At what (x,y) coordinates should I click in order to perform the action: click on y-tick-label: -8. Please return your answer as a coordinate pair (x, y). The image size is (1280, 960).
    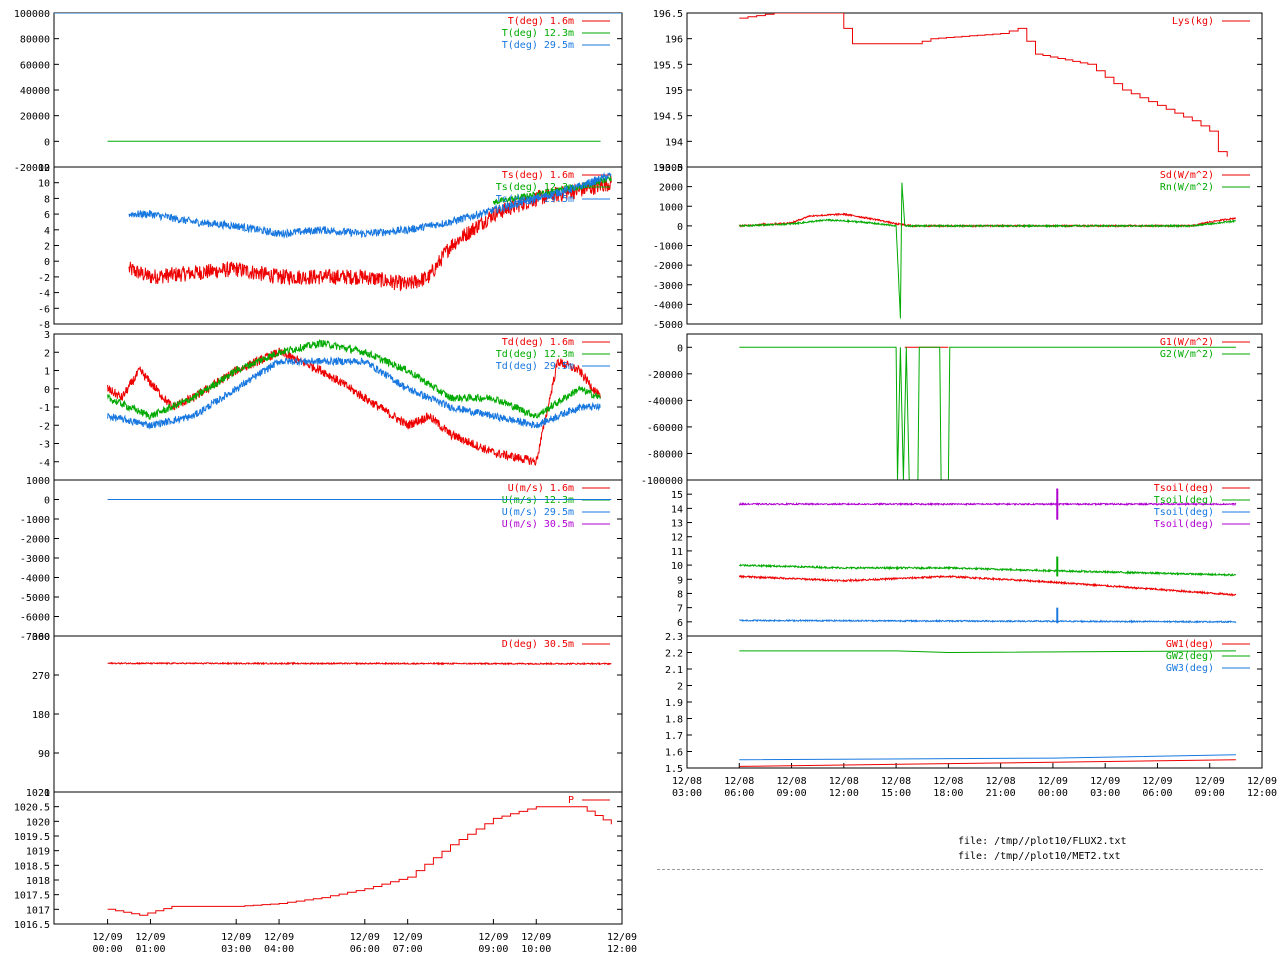
    Looking at the image, I should click on (44, 325).